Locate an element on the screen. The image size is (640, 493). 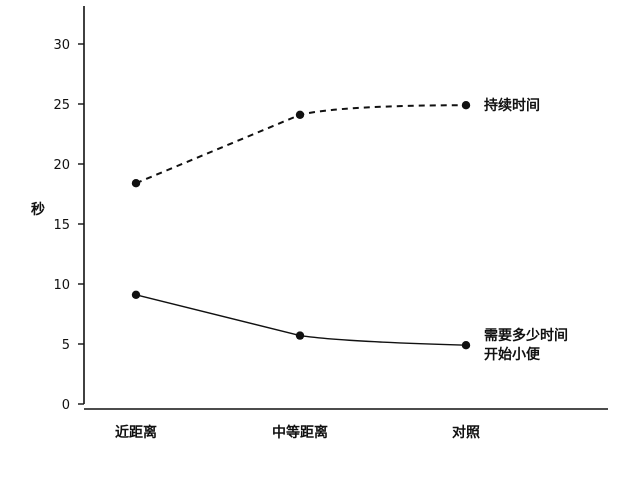
y-tick-label: 5 is located at coordinates (66, 345).